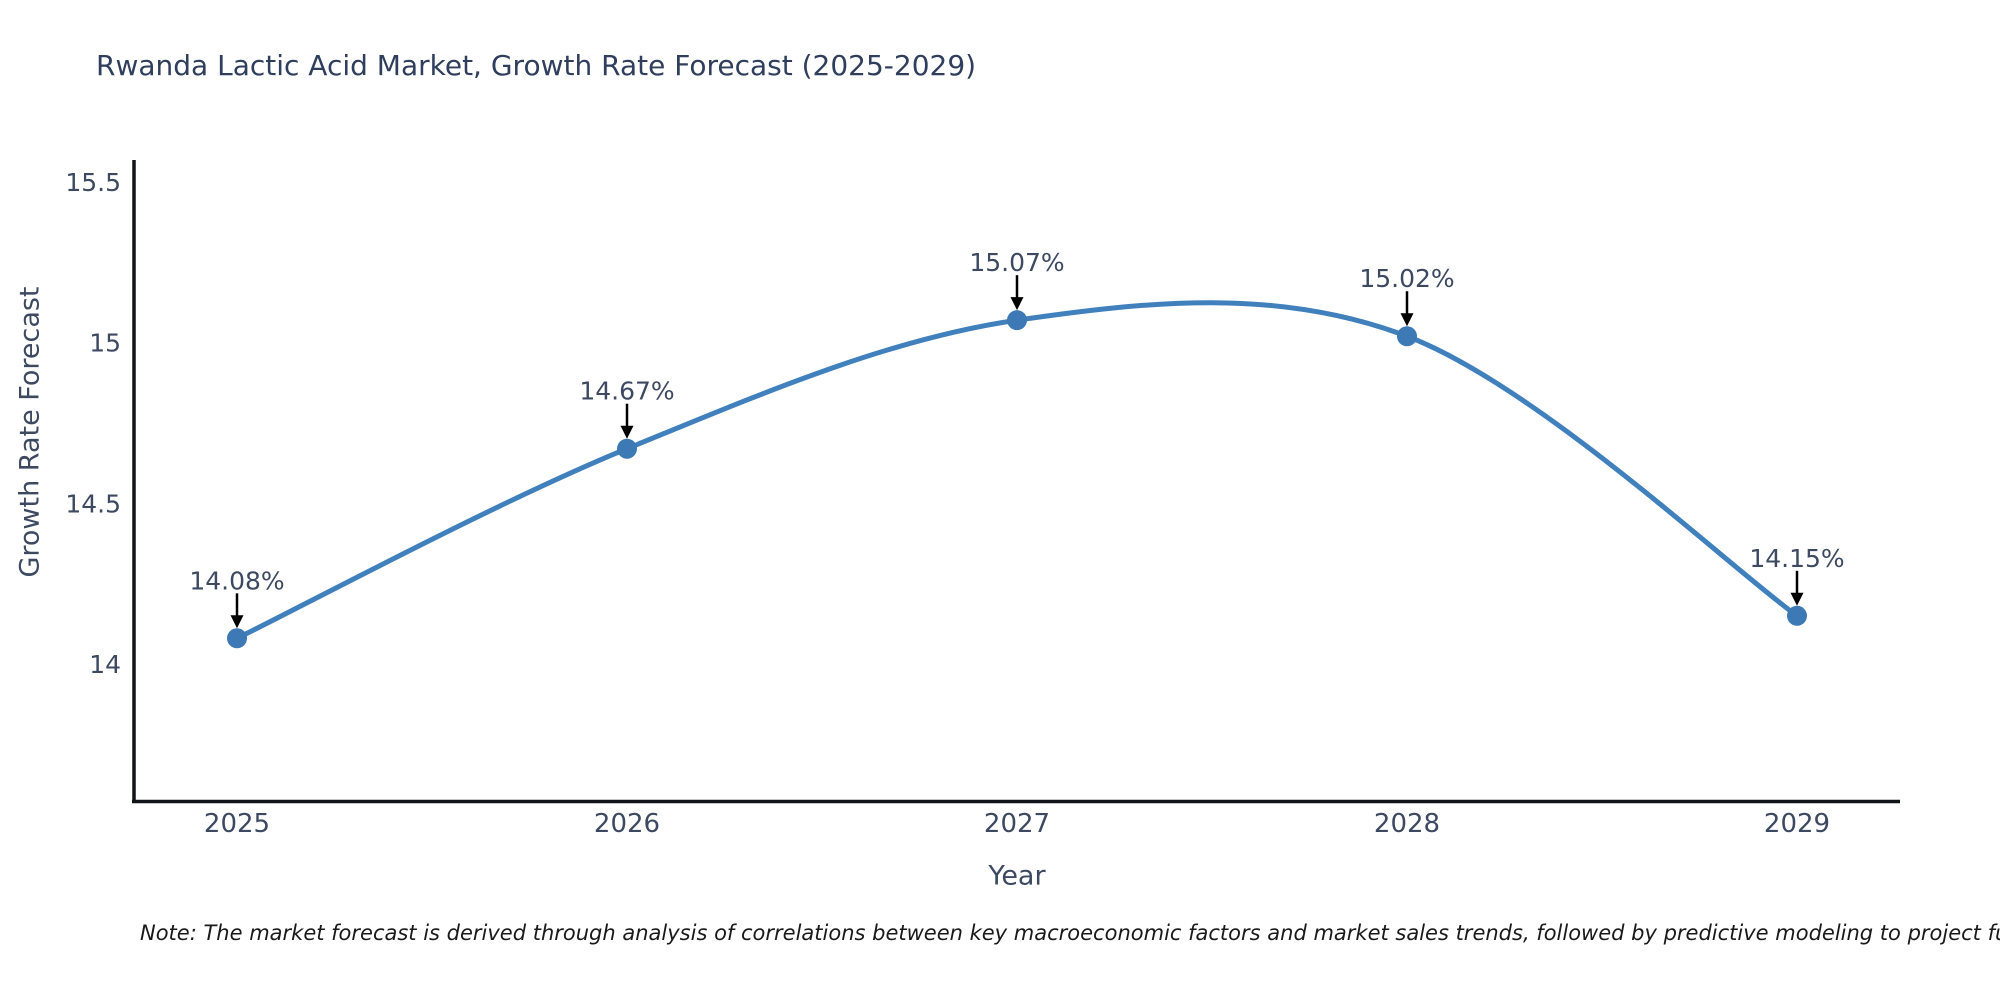 The image size is (2000, 1000). Describe the element at coordinates (237, 824) in the screenshot. I see `x-tick-label: 2025` at that location.